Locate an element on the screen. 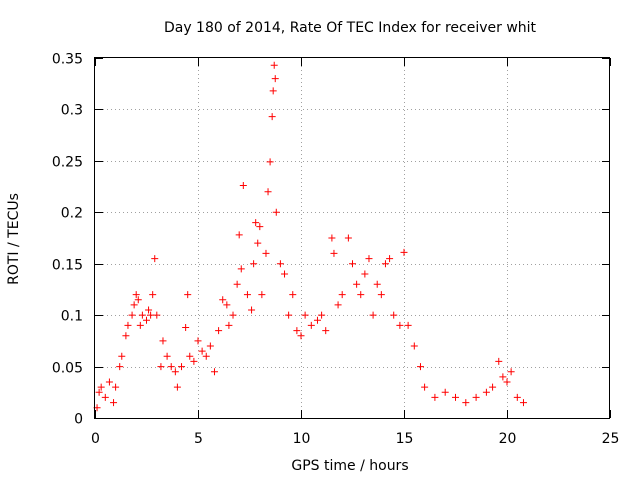 Image resolution: width=640 pixels, height=480 pixels. y-axis-label: ROTI / TECUs is located at coordinates (14, 239).